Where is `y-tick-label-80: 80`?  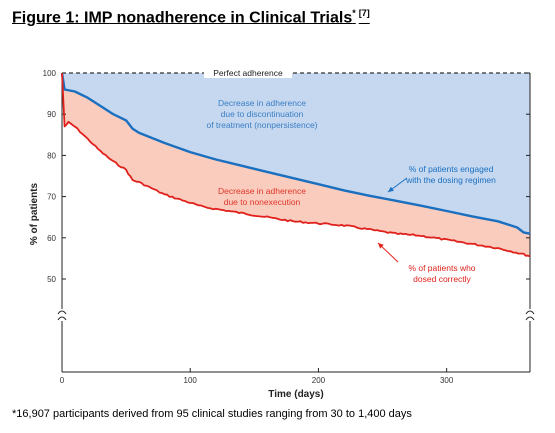
y-tick-label-80: 80 is located at coordinates (51, 155).